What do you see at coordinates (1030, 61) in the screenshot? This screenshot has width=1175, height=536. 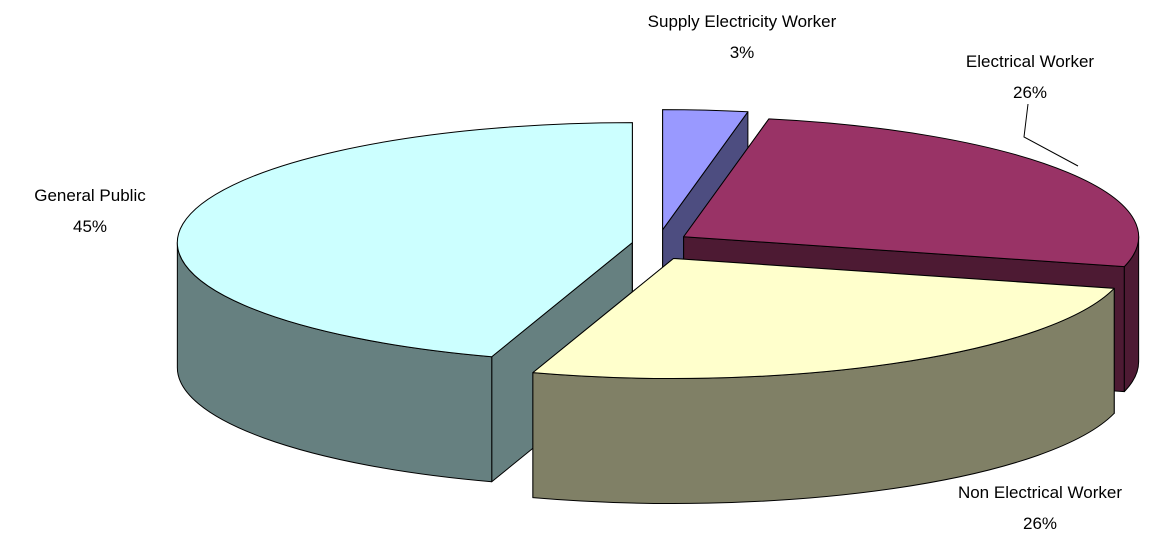 I see `category-label: Electrical Worker` at bounding box center [1030, 61].